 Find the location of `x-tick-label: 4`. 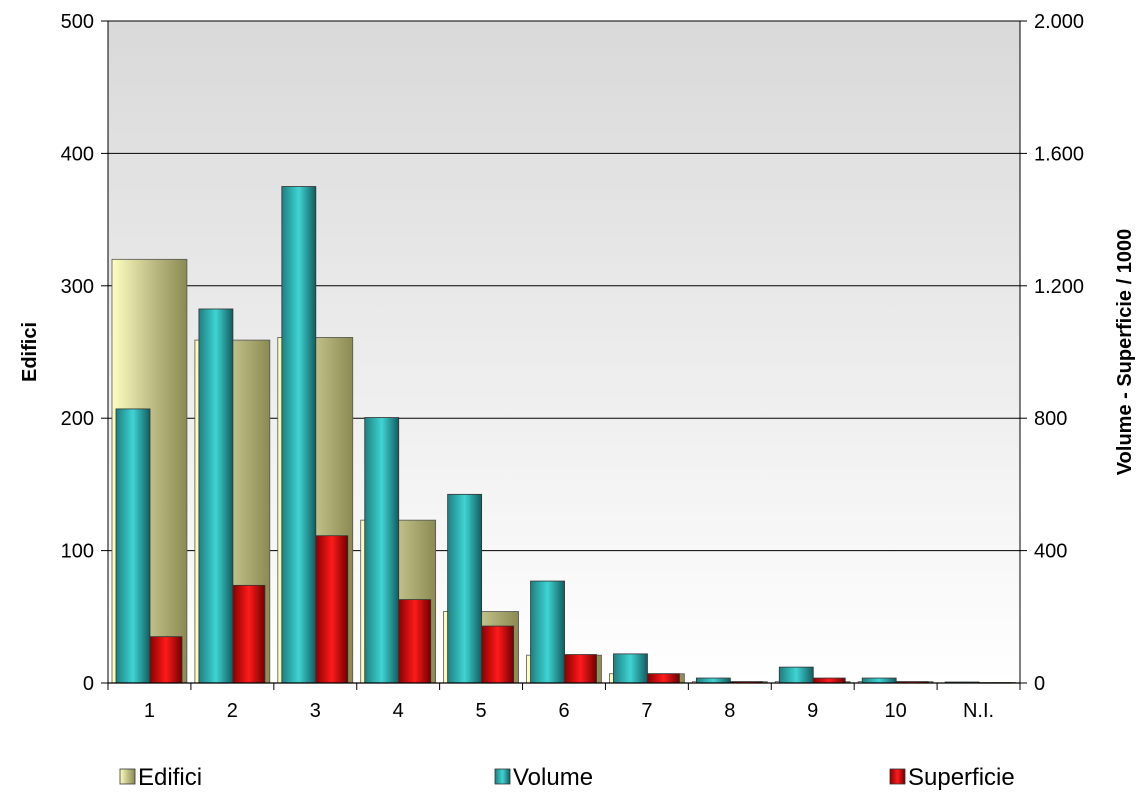

x-tick-label: 4 is located at coordinates (398, 711).